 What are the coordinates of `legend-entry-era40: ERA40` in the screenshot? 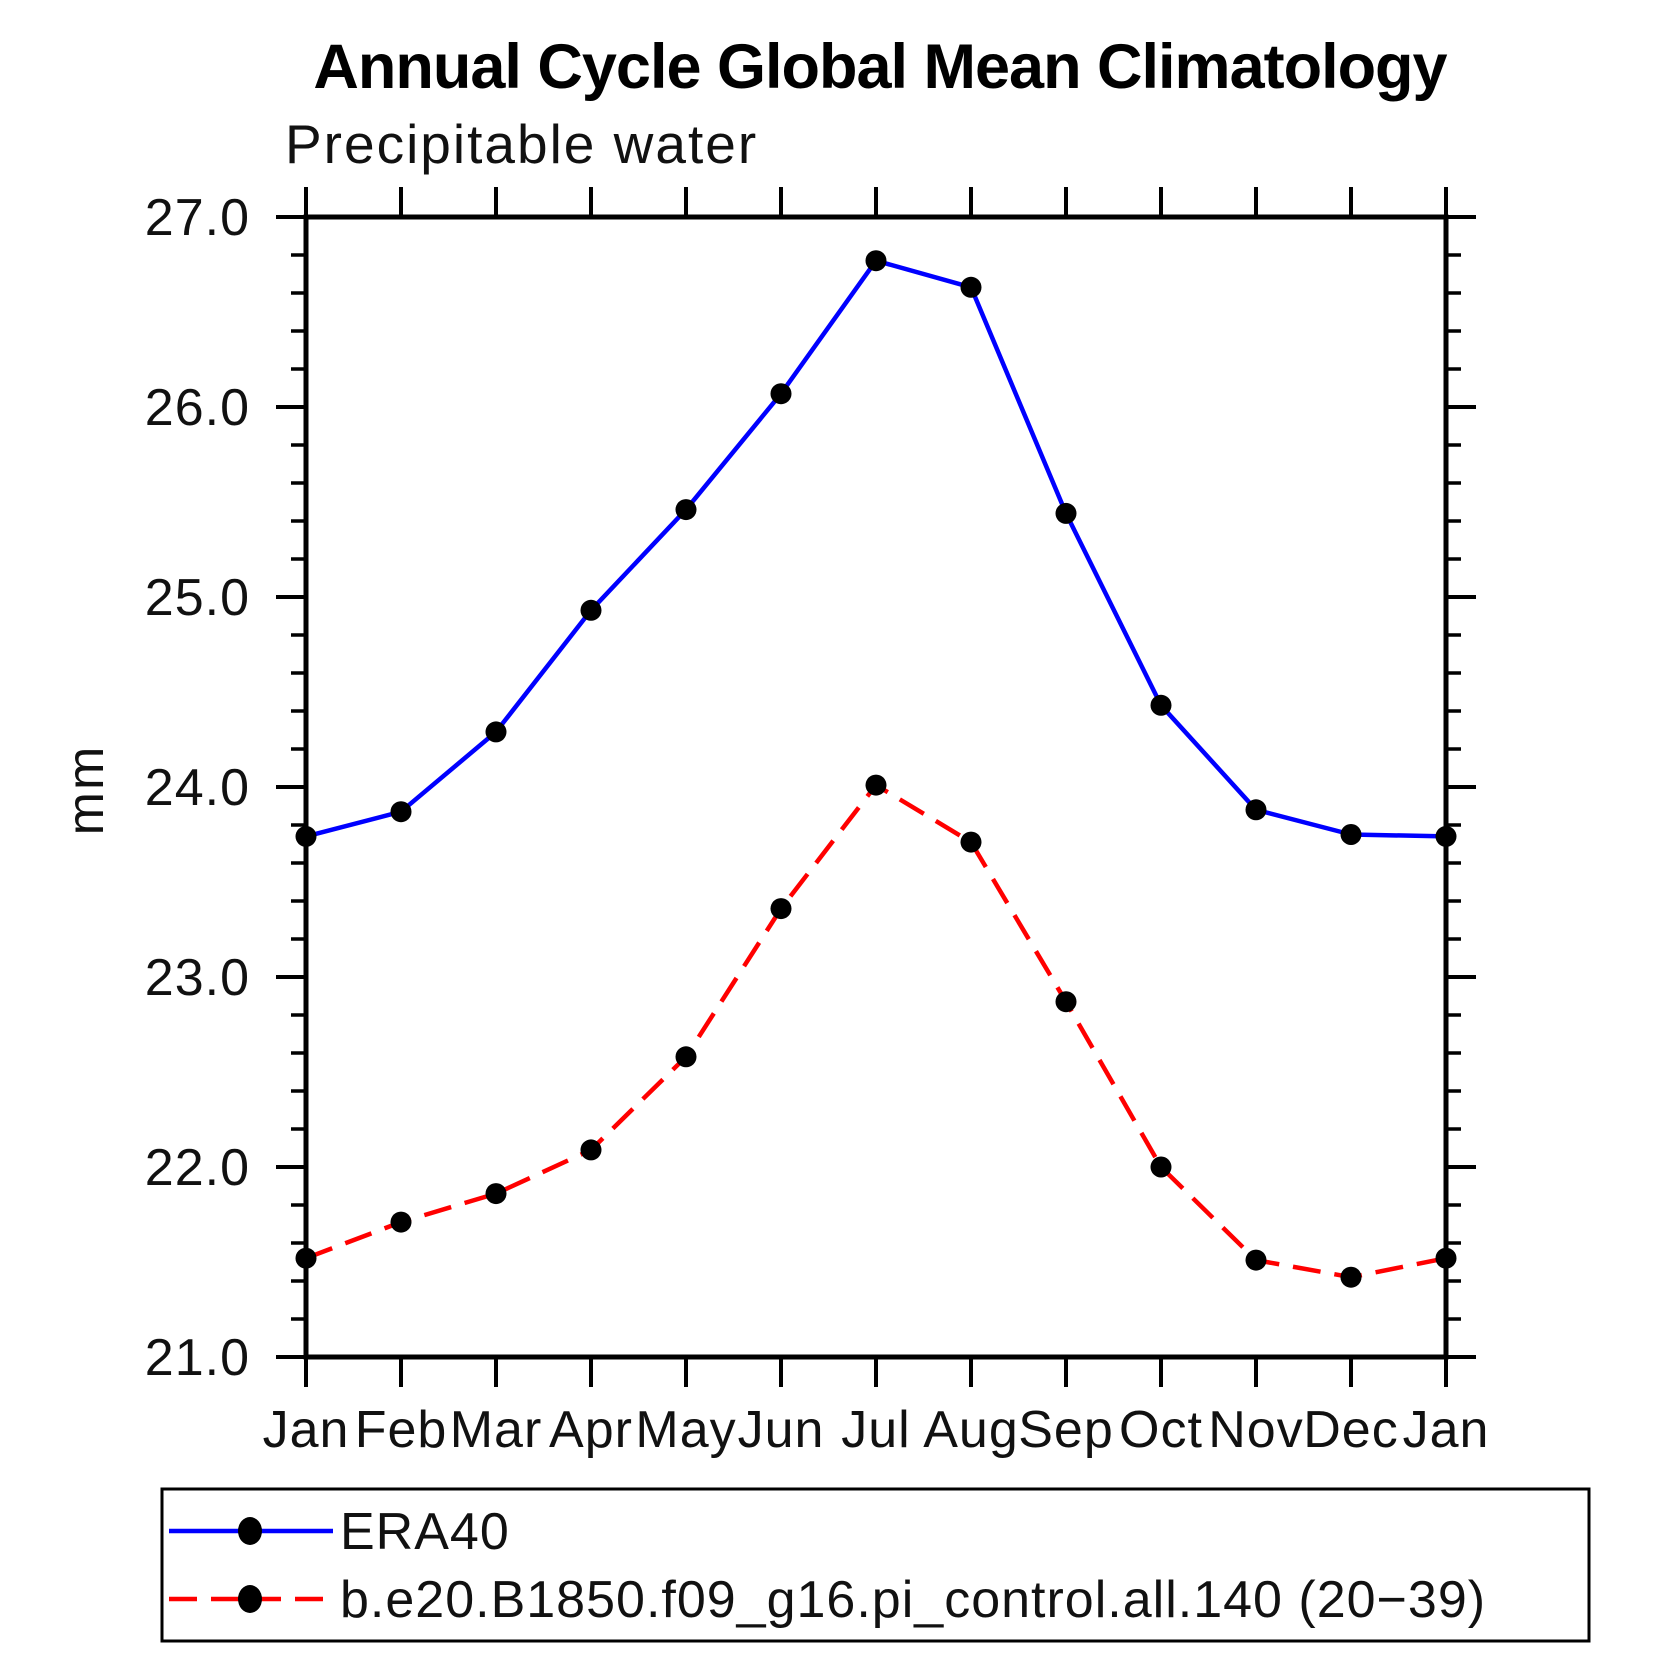 It's located at (339, 1532).